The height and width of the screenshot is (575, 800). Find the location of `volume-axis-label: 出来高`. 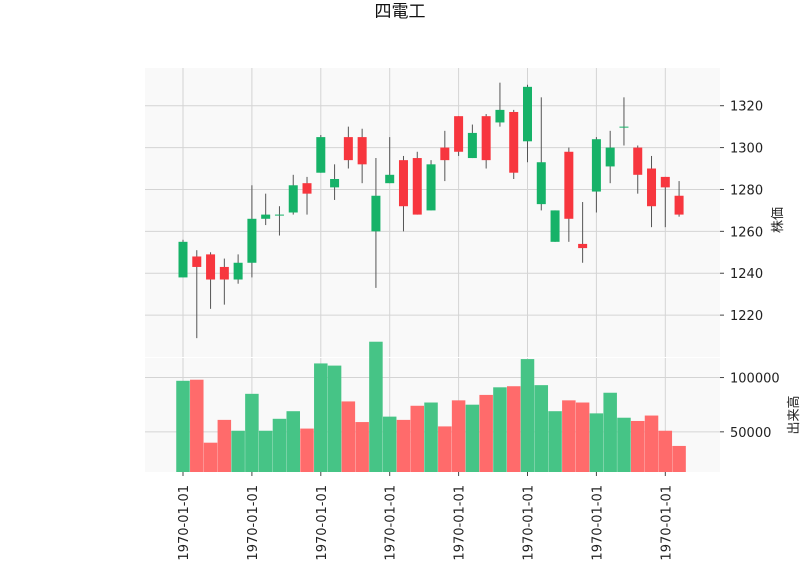

volume-axis-label: 出来高 is located at coordinates (793, 414).